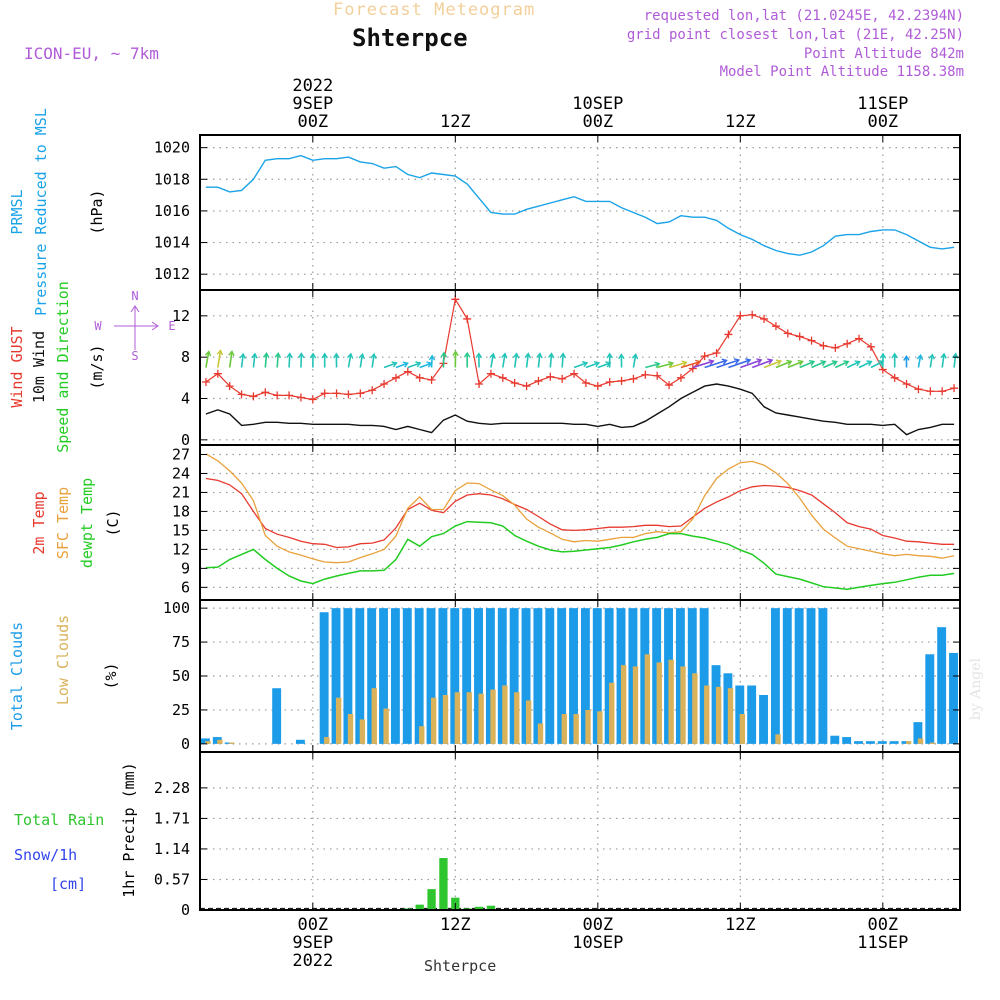  What do you see at coordinates (479, 908) in the screenshot?
I see `rain-bar` at bounding box center [479, 908].